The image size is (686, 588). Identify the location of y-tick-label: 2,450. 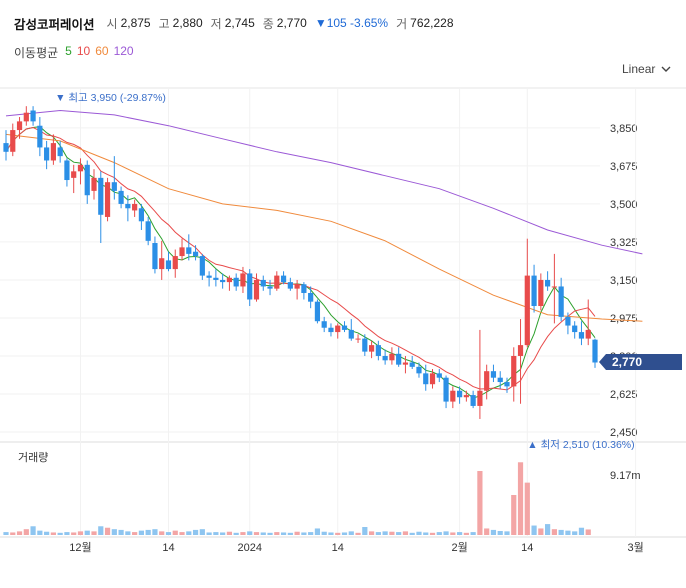
(624, 433).